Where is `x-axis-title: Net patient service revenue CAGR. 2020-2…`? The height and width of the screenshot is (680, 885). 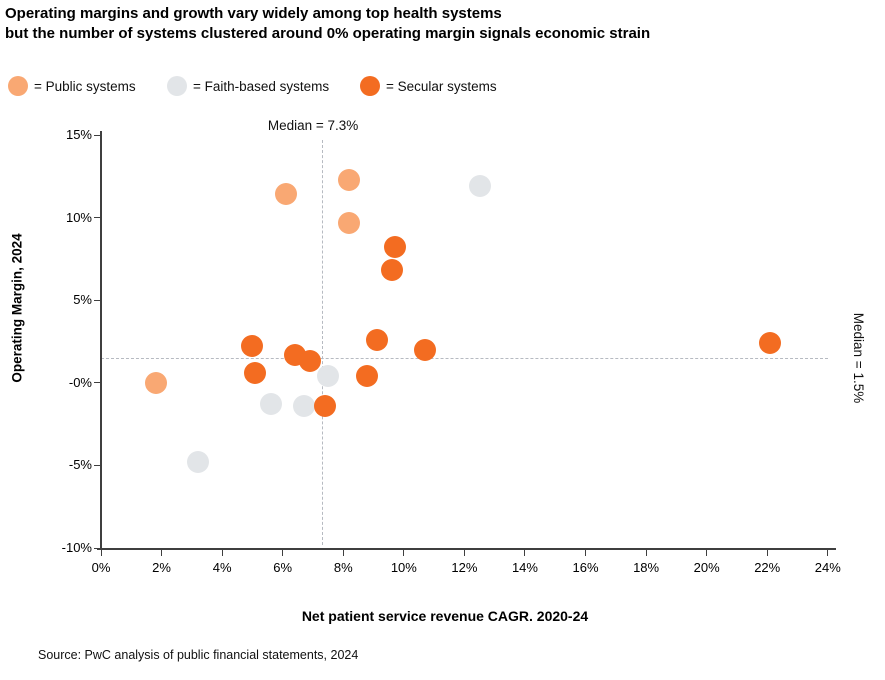 x-axis-title: Net patient service revenue CAGR. 2020-2… is located at coordinates (445, 616).